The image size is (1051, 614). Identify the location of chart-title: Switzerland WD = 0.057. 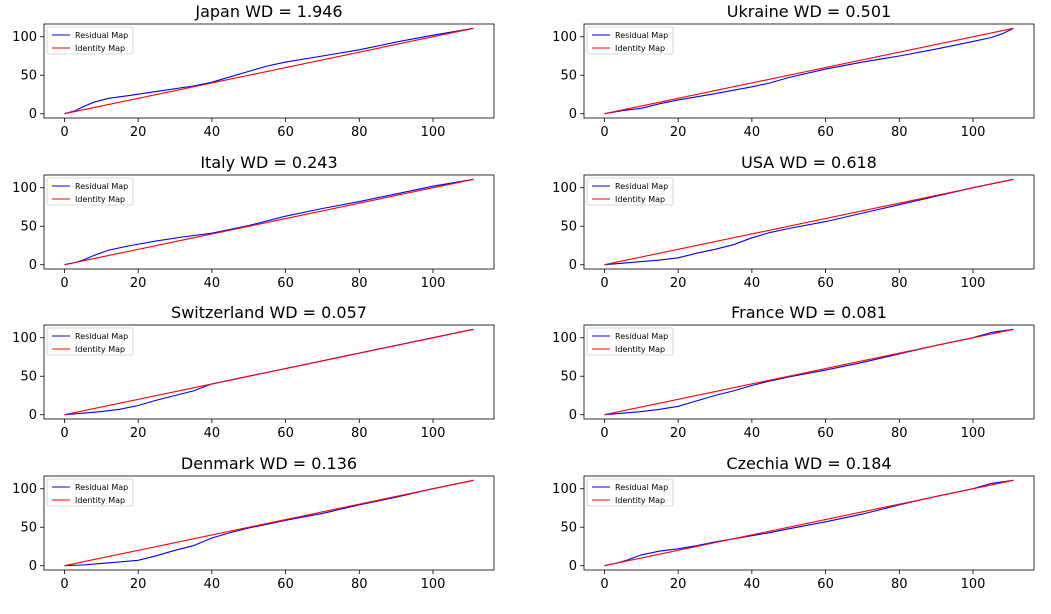
(269, 312).